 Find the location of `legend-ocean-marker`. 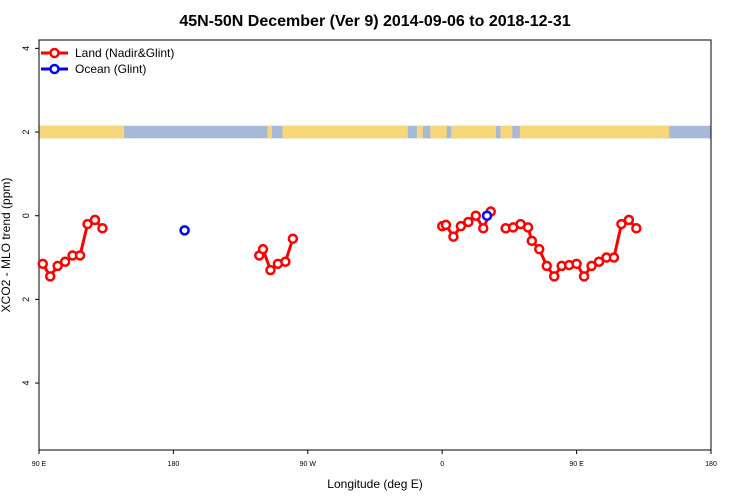

legend-ocean-marker is located at coordinates (54, 69).